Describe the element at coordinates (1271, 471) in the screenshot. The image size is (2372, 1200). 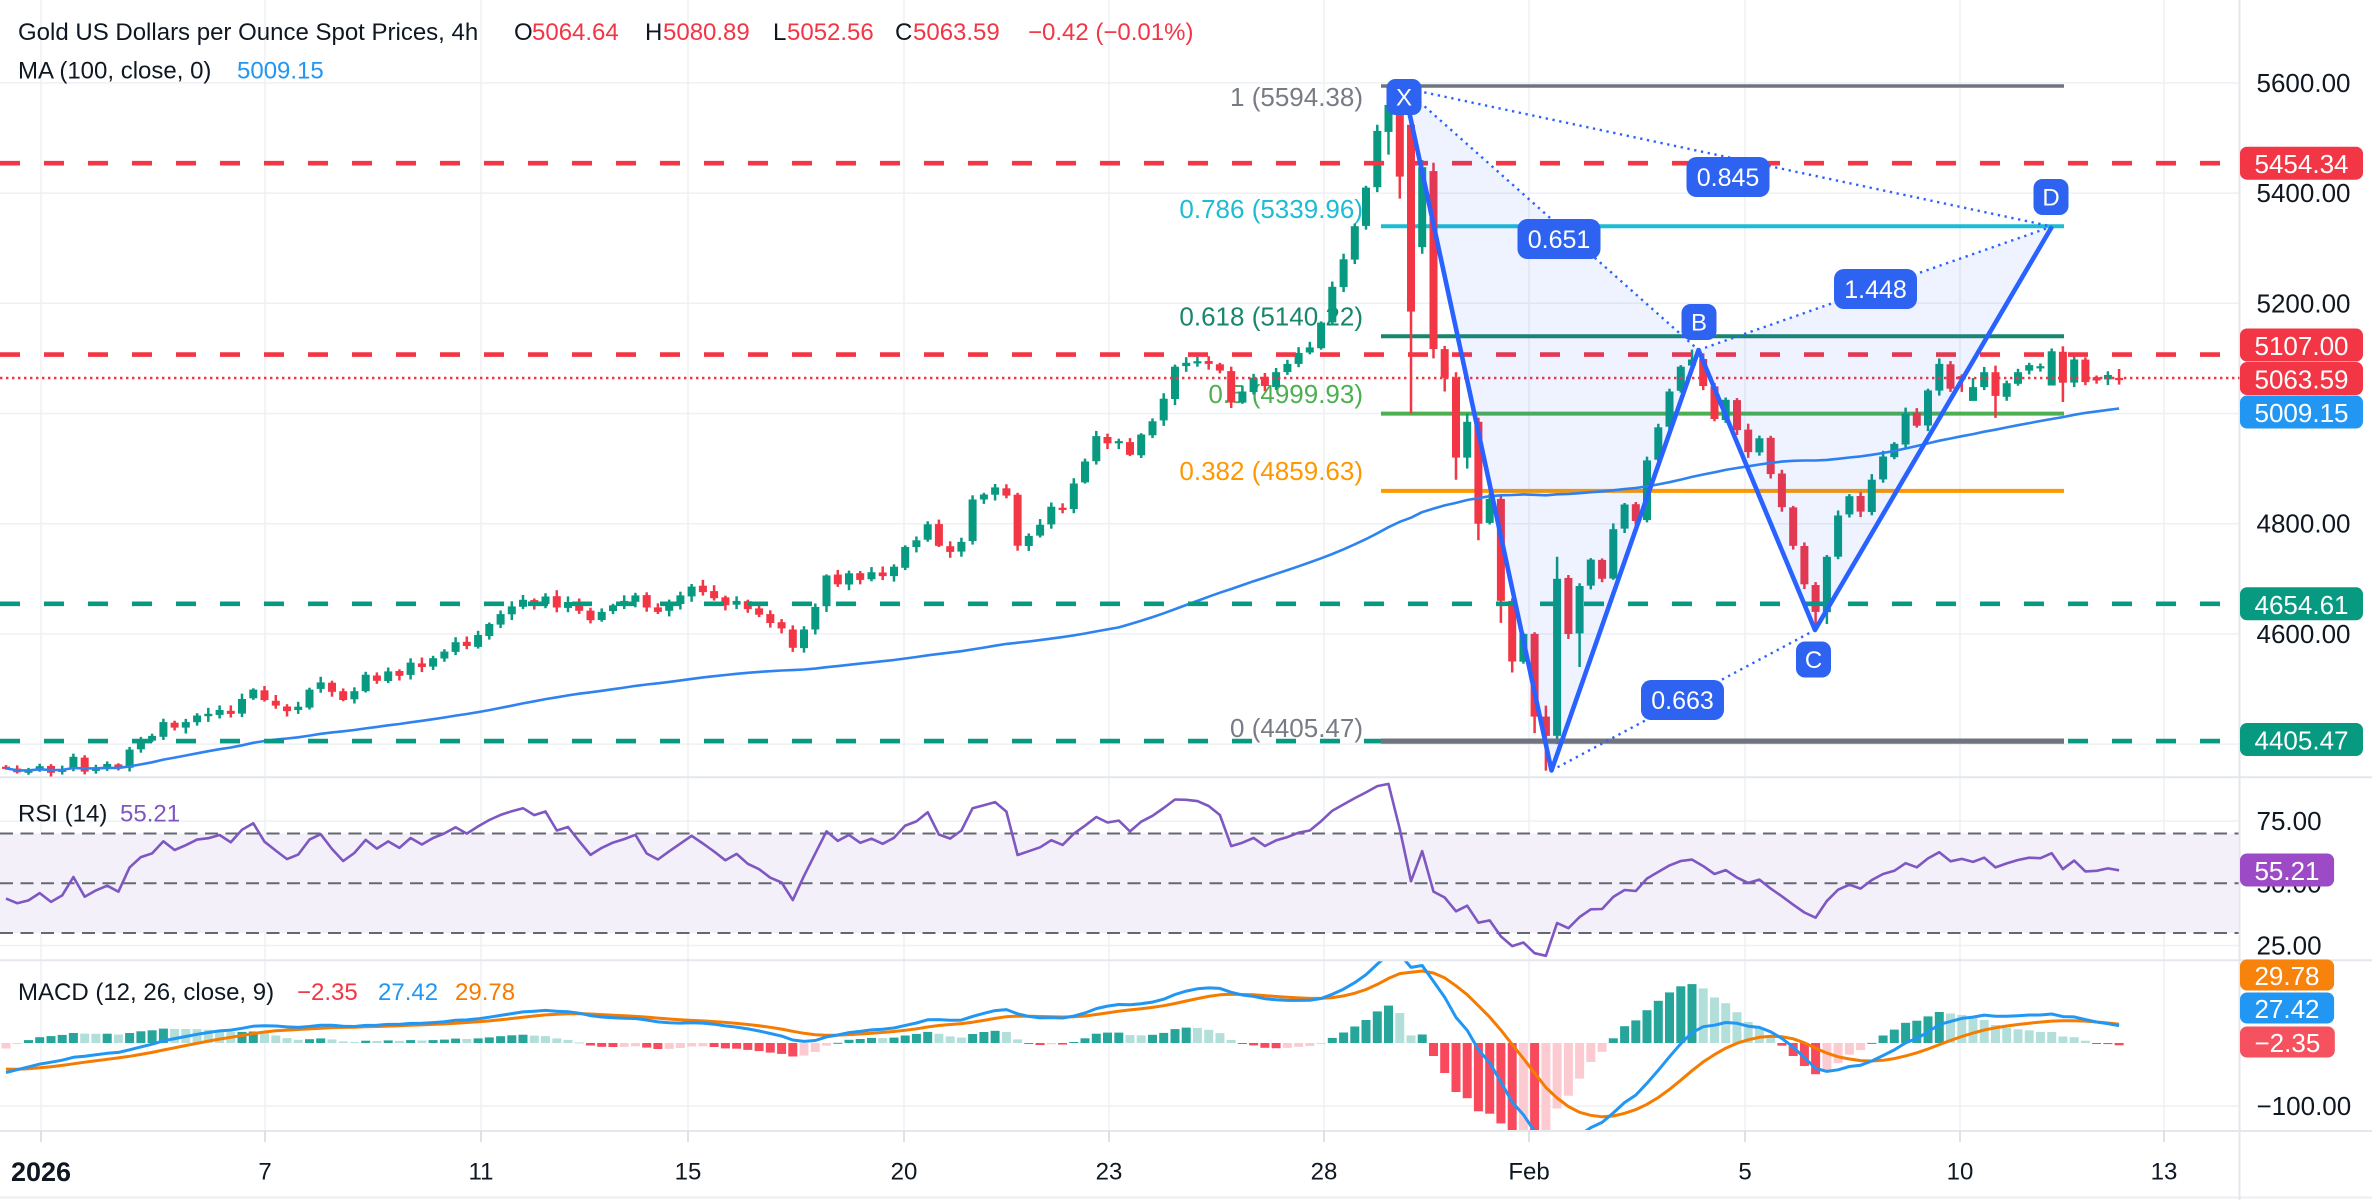
I see `svg-text: 0.382 (4859.63)` at that location.